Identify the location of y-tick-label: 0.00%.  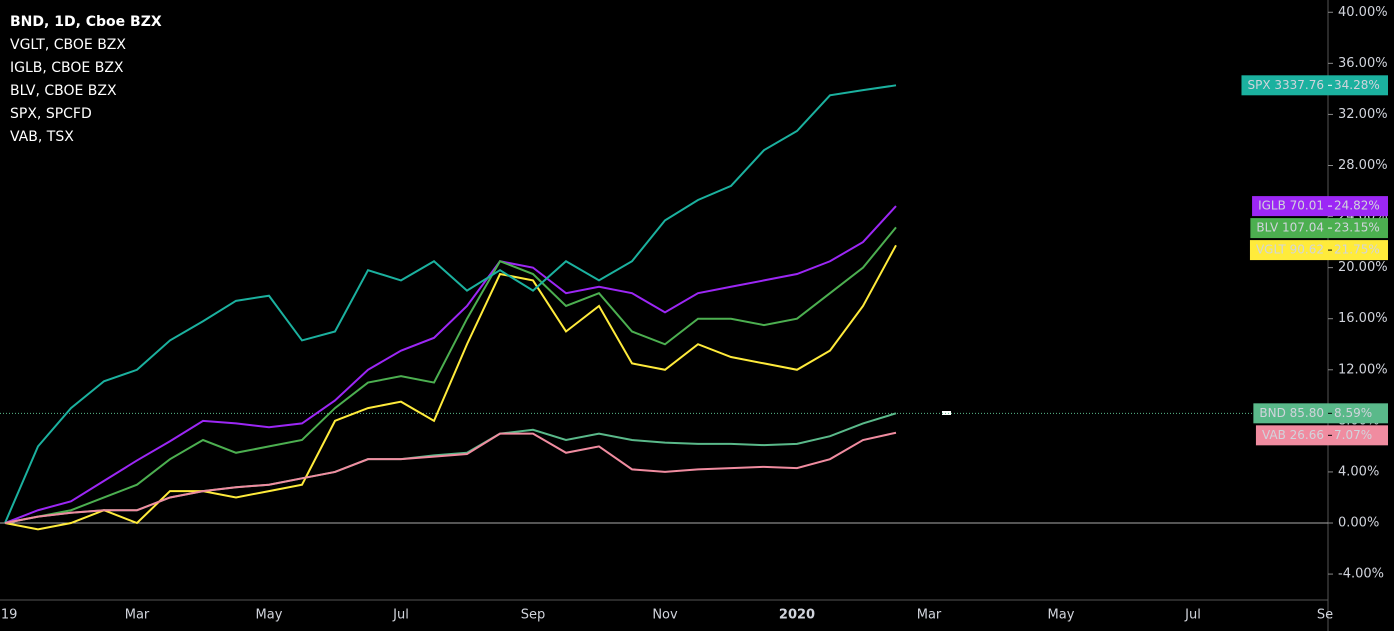
(1358, 523).